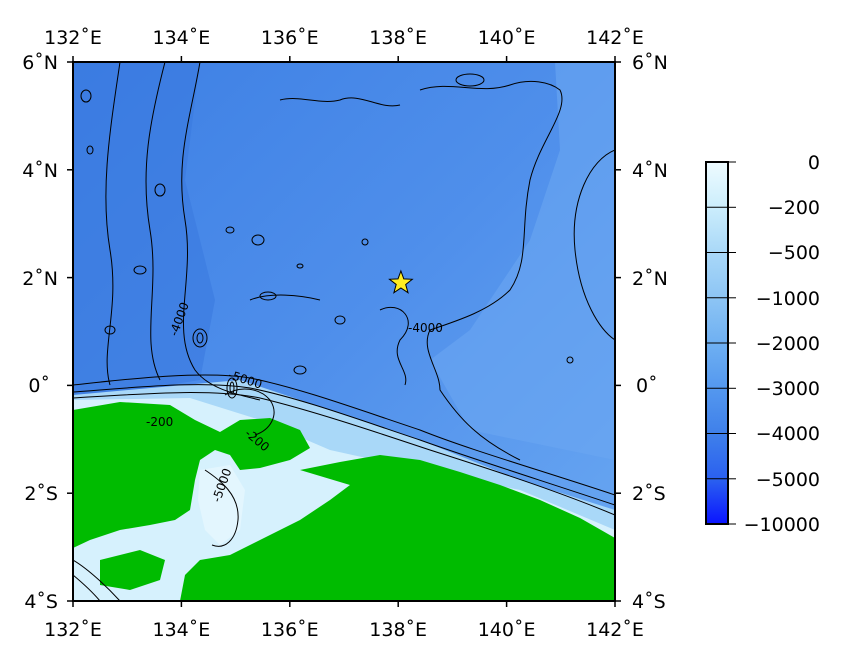 The height and width of the screenshot is (670, 850). Describe the element at coordinates (721, 343) in the screenshot. I see `colorbar-ticks` at that location.